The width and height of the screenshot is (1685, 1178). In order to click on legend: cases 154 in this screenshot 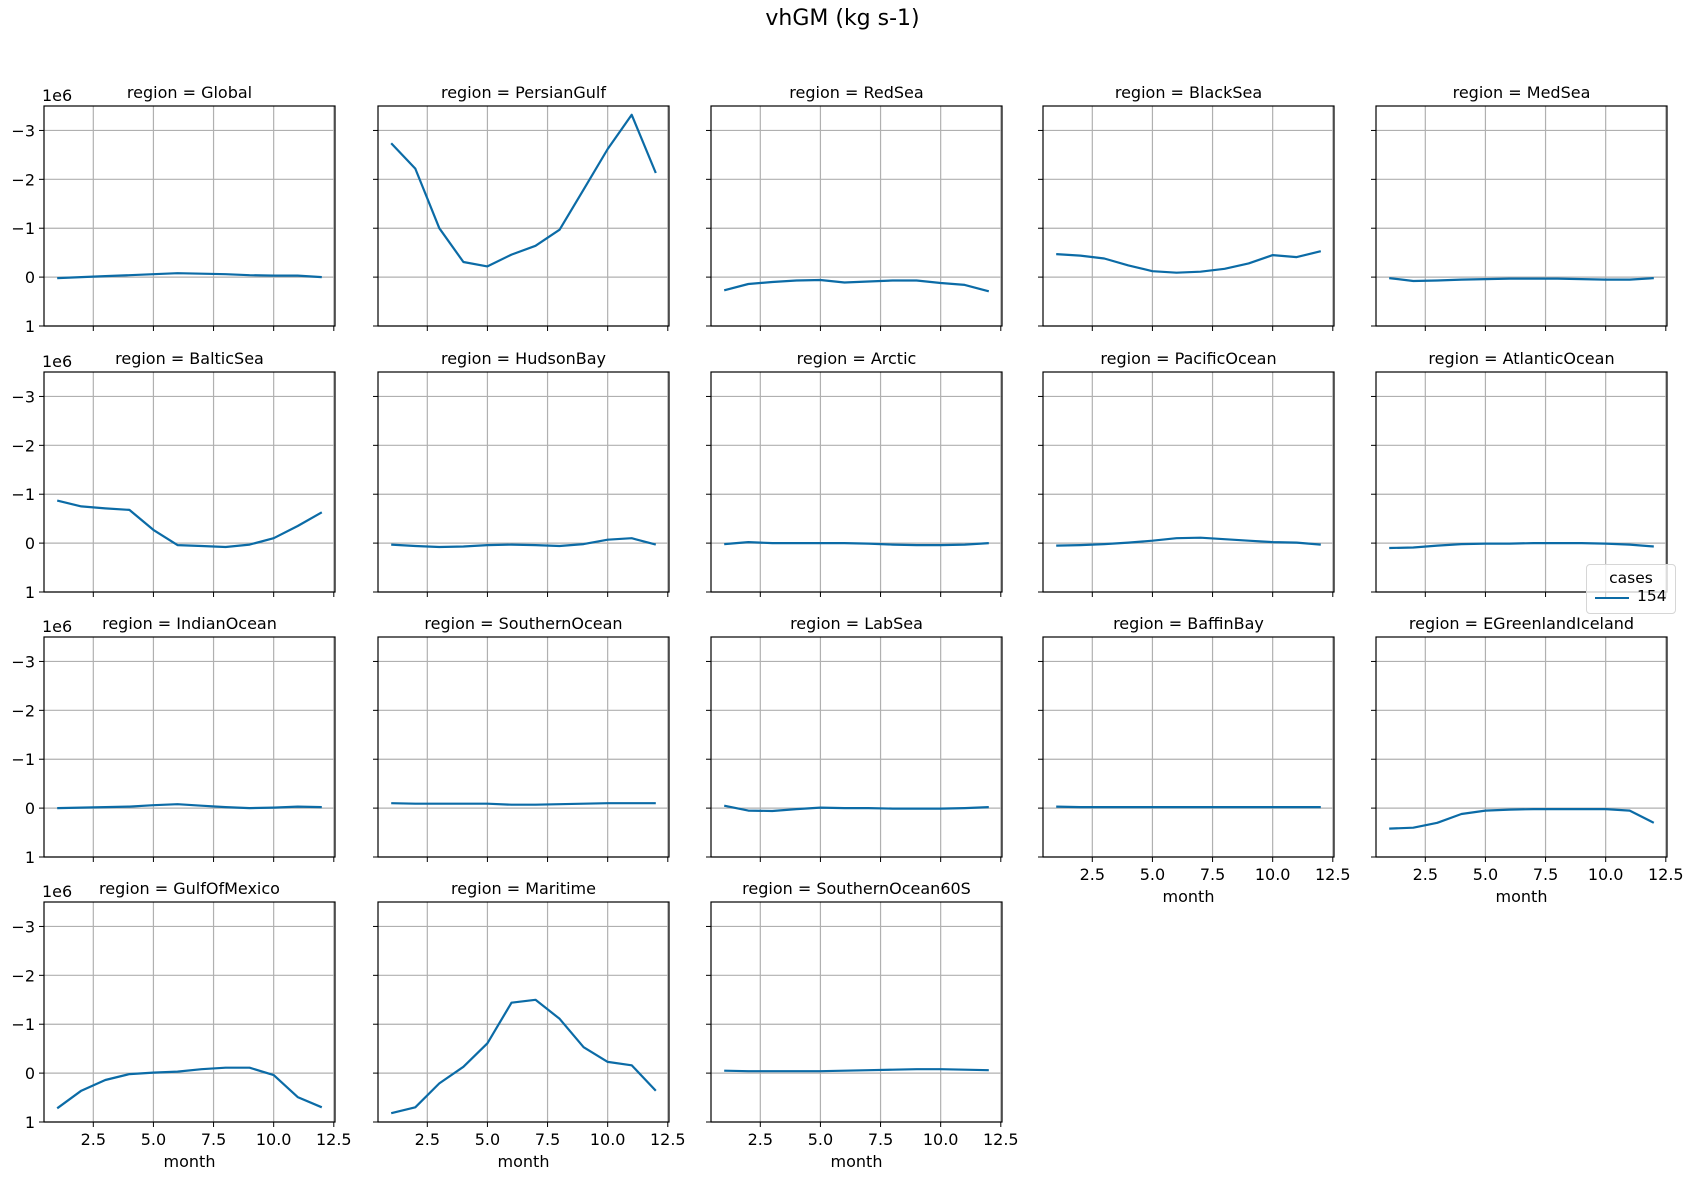, I will do `click(1631, 589)`.